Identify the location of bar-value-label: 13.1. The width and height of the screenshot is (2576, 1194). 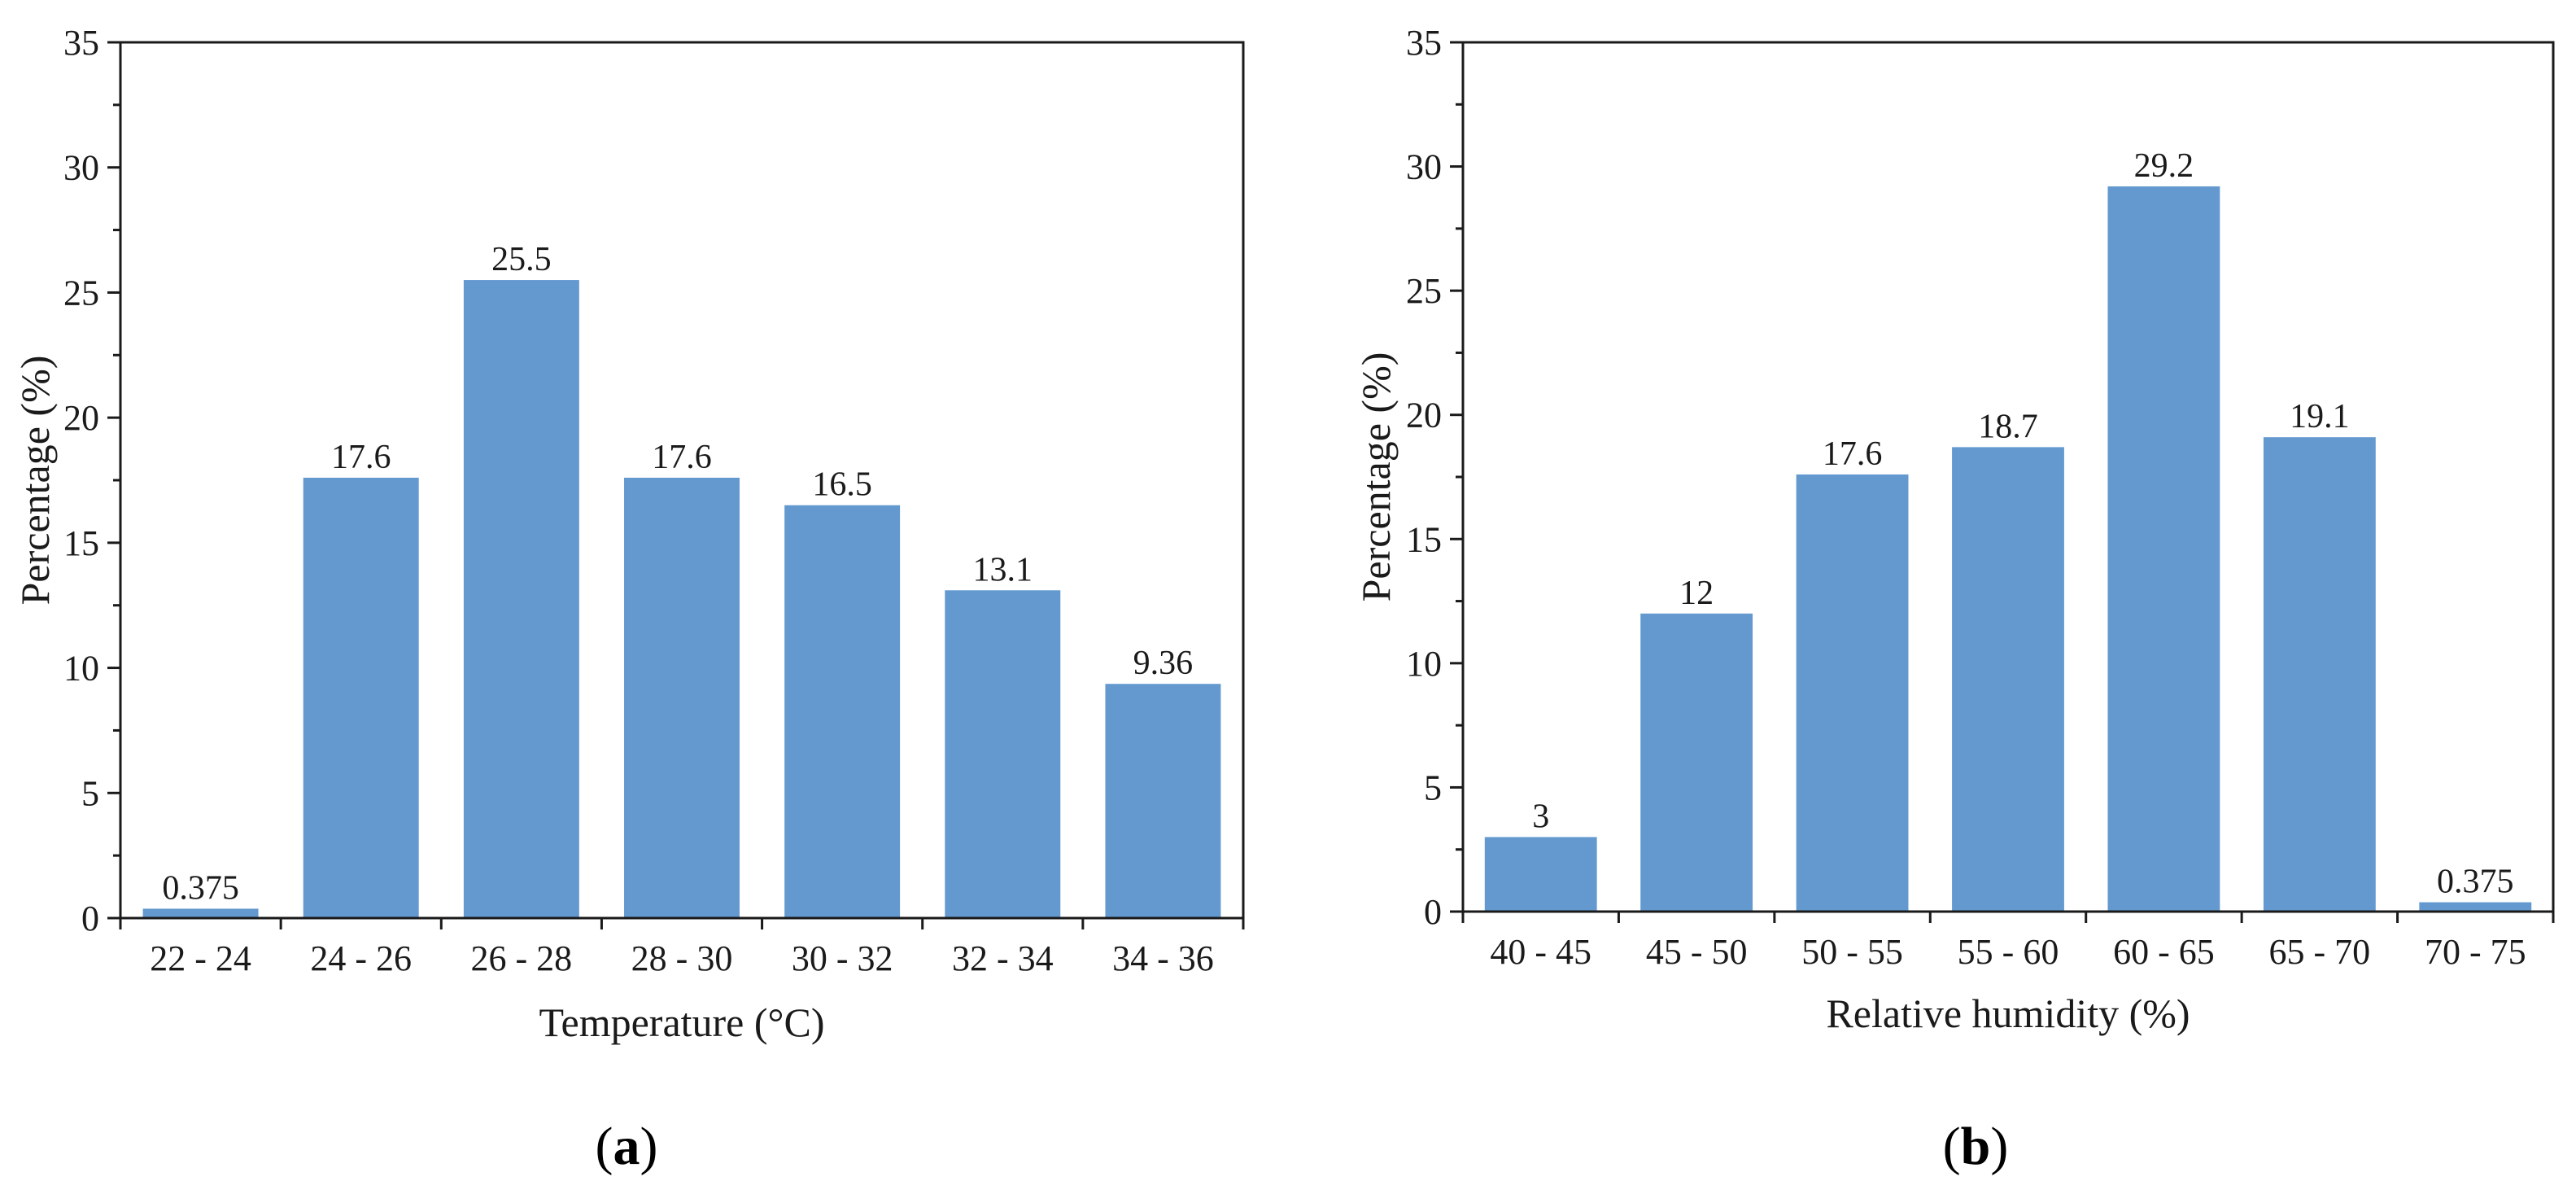
(1003, 569).